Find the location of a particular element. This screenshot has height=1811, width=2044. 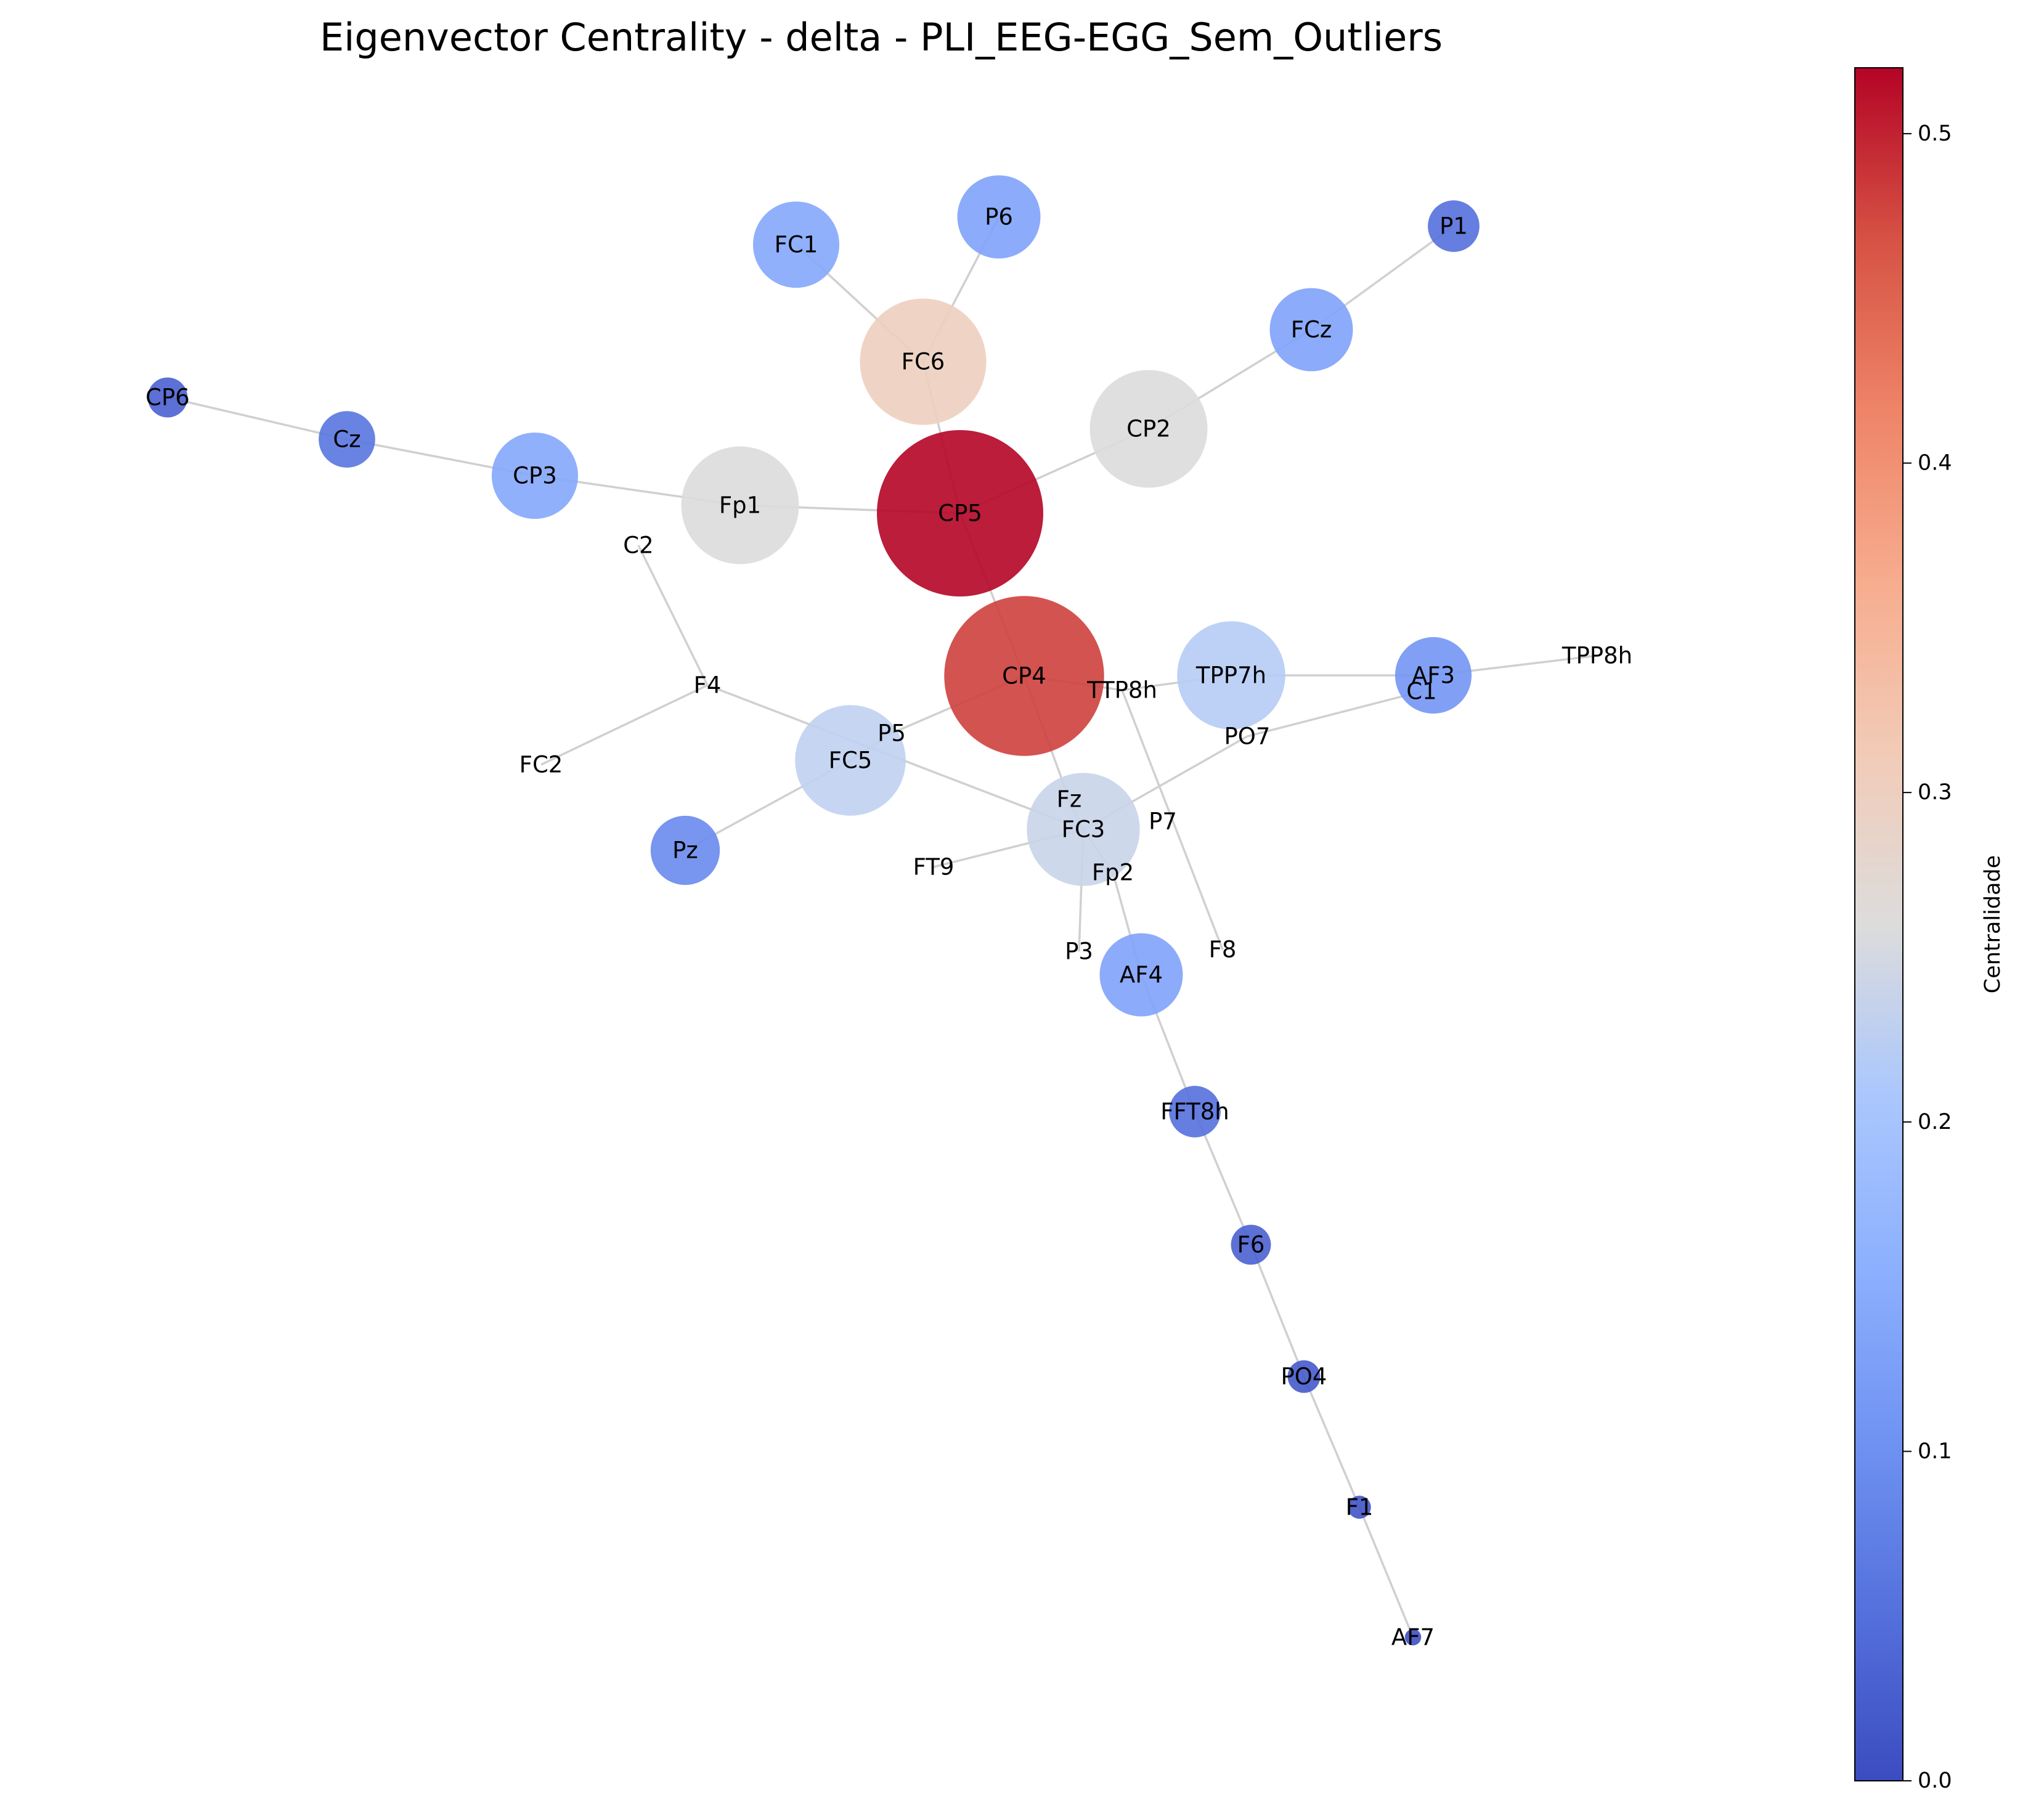

node-Cz is located at coordinates (347, 439).